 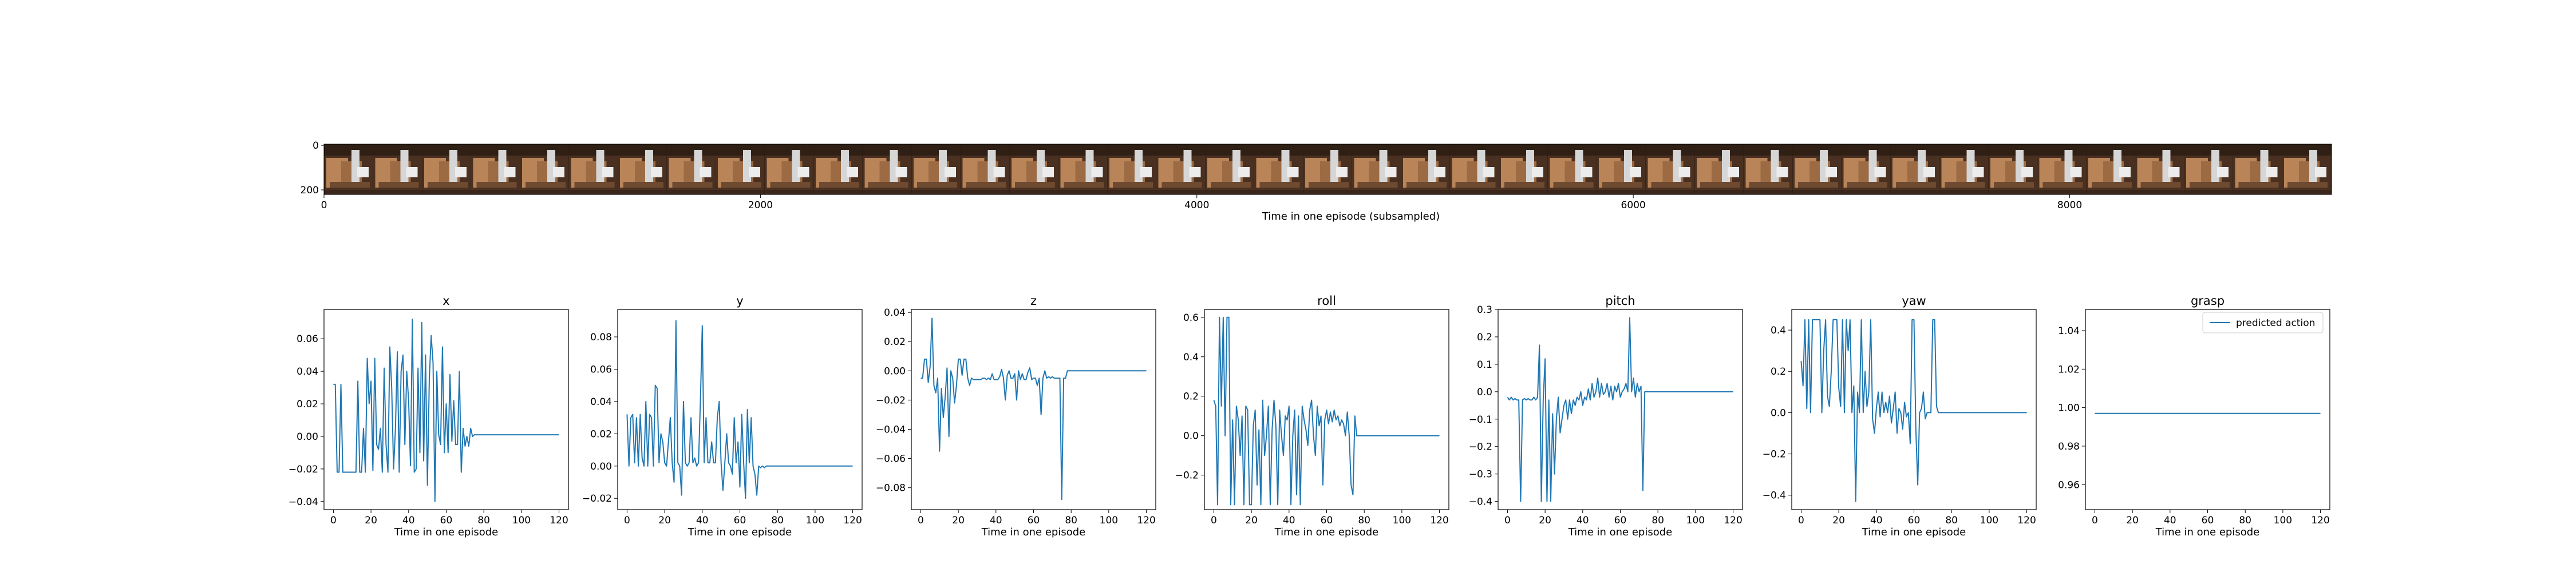 I want to click on plot-frame-grasp, so click(x=2207, y=409).